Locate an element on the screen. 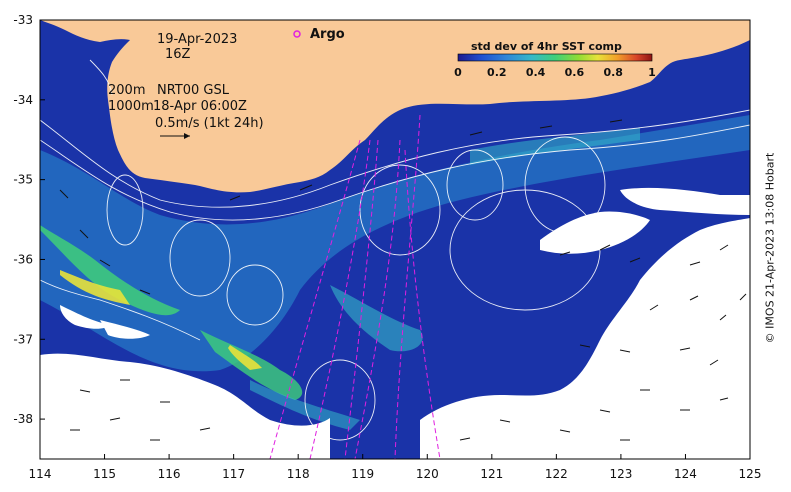 This screenshot has width=791, height=492. current-scale-label: 0.5m/s (1kt 24h) is located at coordinates (209, 123).